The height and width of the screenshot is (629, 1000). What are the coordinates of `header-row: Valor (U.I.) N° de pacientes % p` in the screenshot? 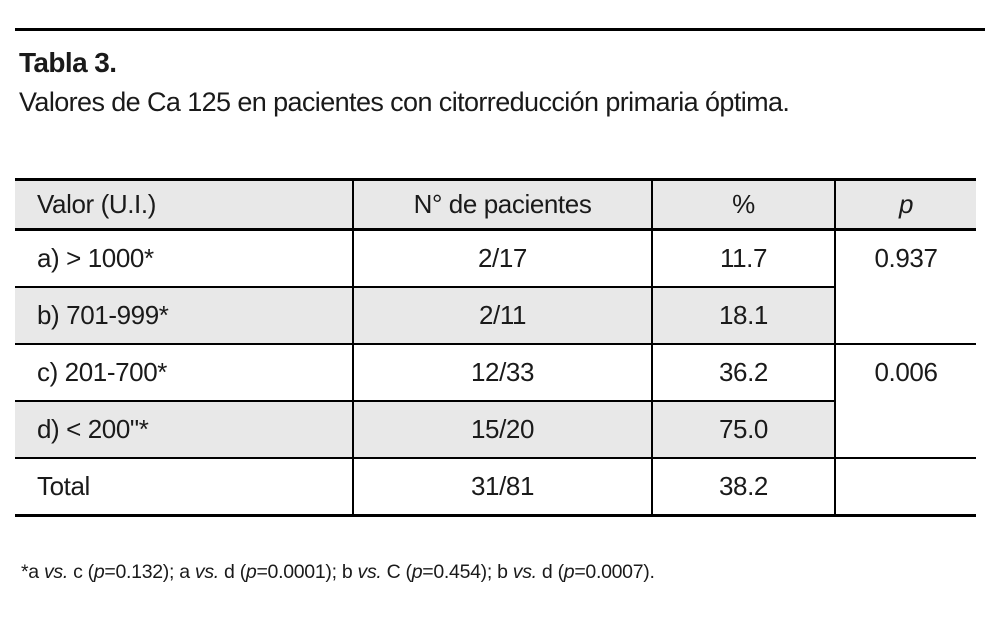 It's located at (495, 204).